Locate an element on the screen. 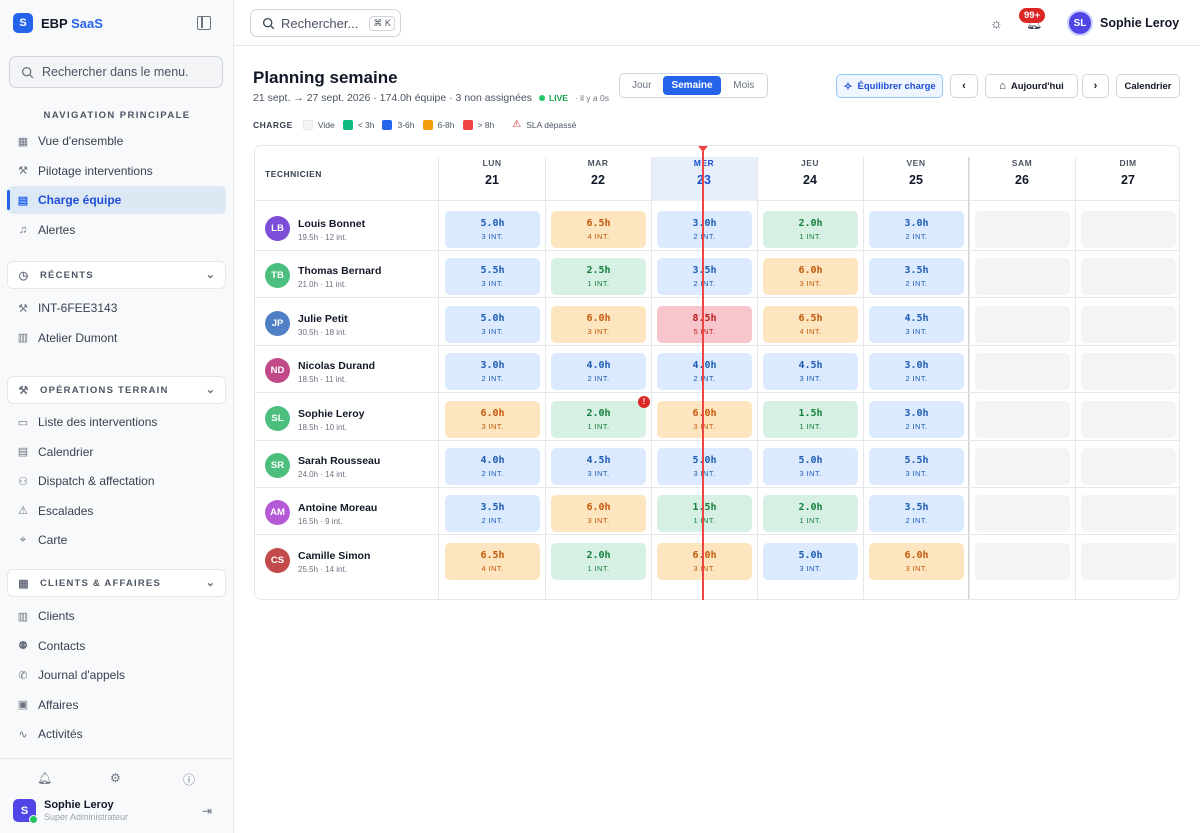  brand: S EBP SaaS is located at coordinates (58, 23).